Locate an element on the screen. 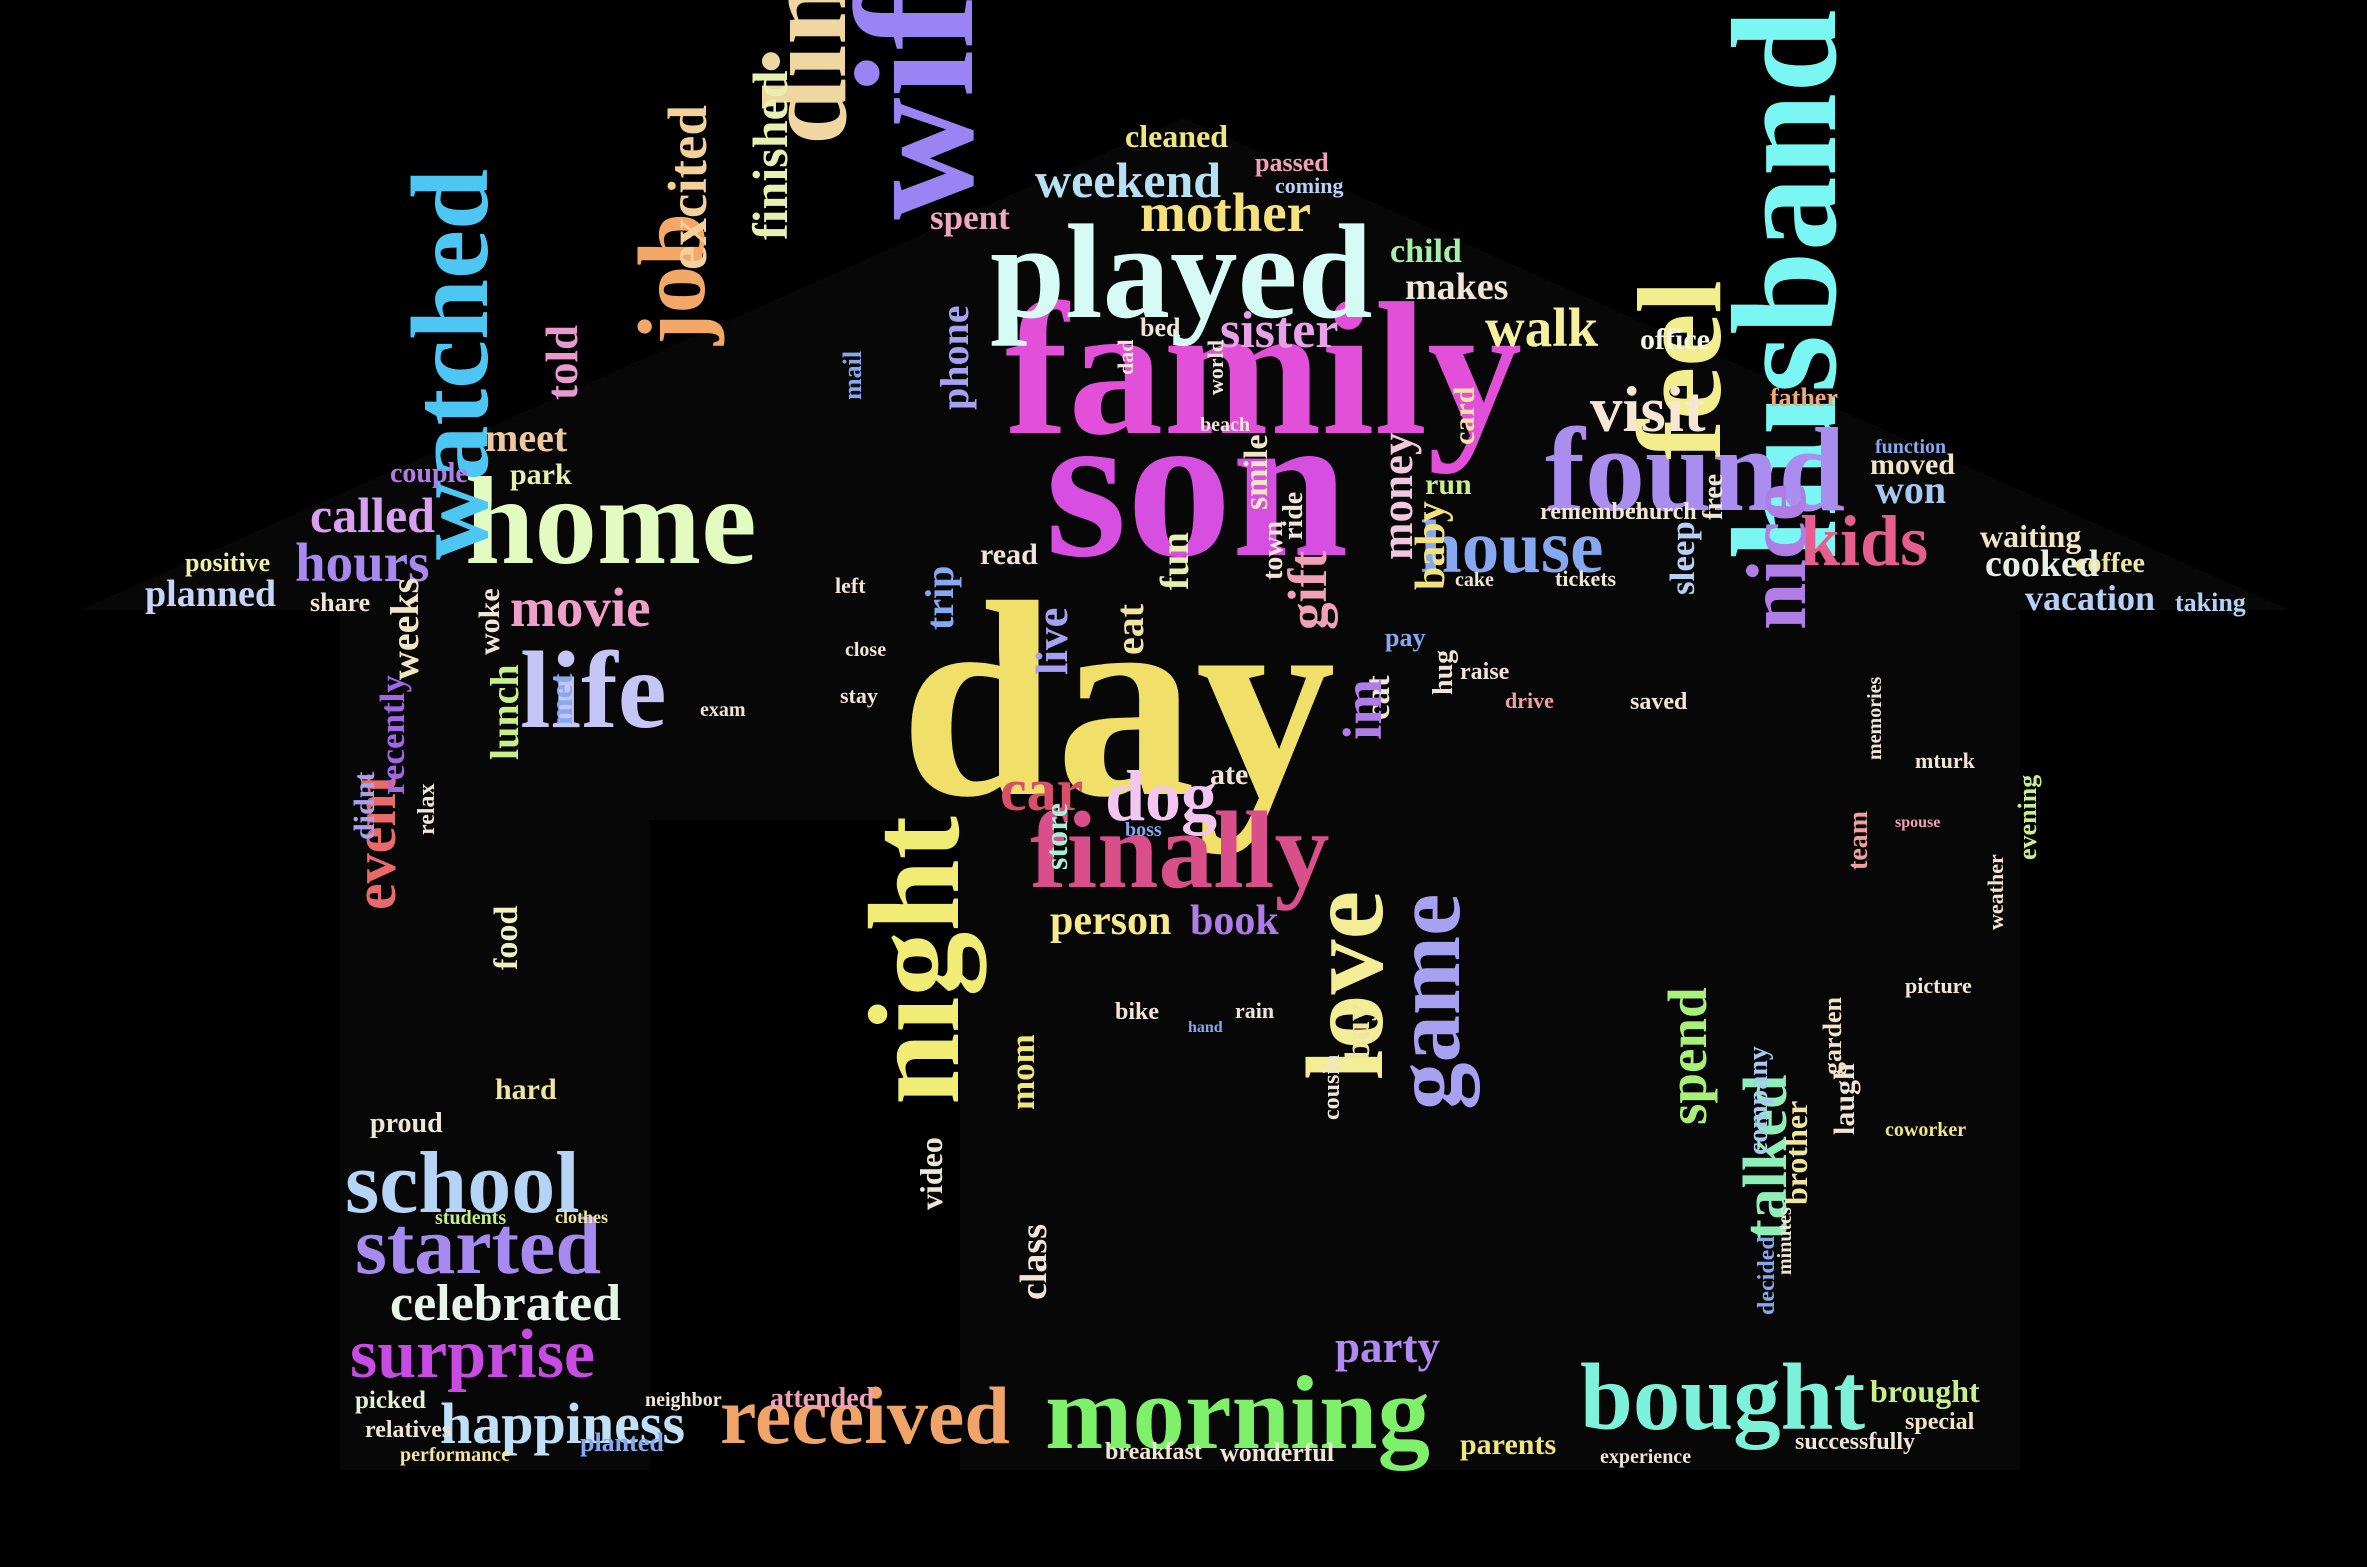 The width and height of the screenshot is (2367, 1567). cloud-word: read is located at coordinates (1009, 554).